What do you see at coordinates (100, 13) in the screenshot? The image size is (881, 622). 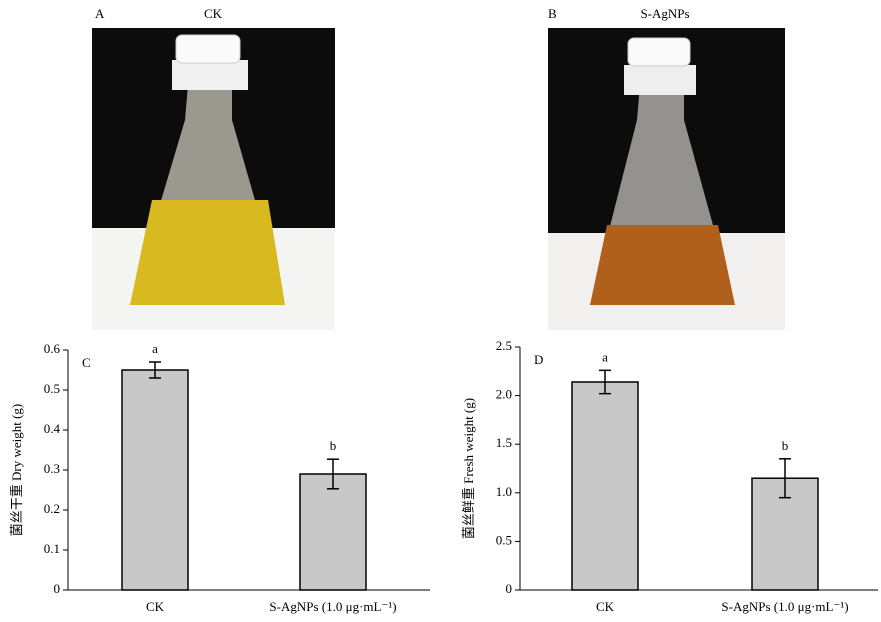 I see `panel-label: A` at bounding box center [100, 13].